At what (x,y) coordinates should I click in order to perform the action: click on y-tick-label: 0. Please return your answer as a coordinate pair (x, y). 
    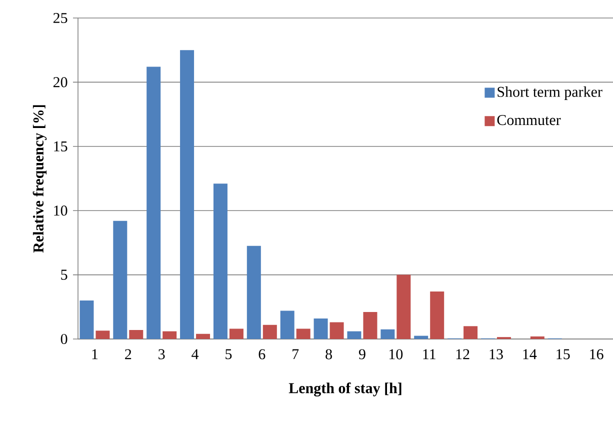
    Looking at the image, I should click on (64, 339).